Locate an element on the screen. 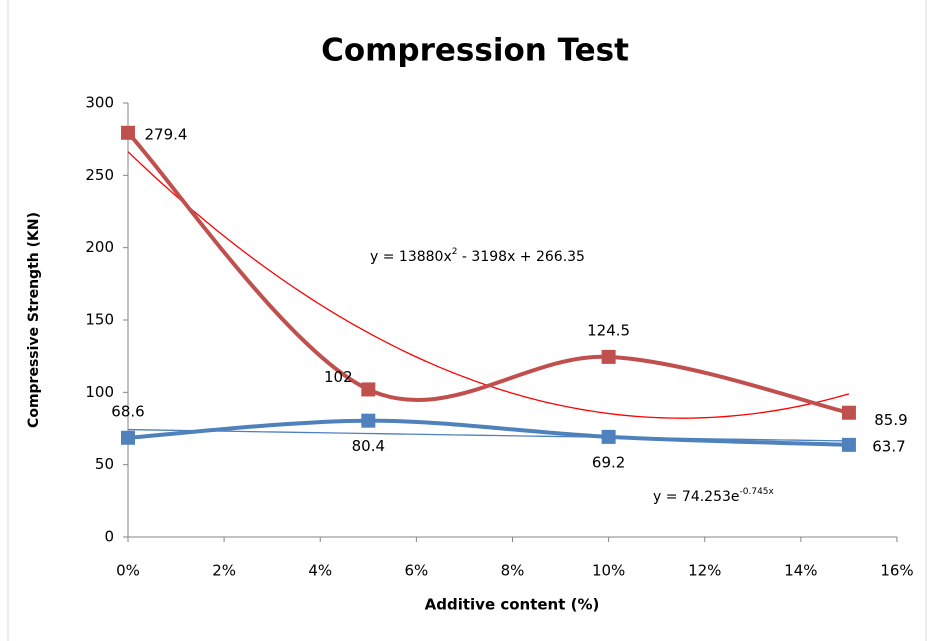 The height and width of the screenshot is (641, 930). x-tick-label: 16% is located at coordinates (896, 571).